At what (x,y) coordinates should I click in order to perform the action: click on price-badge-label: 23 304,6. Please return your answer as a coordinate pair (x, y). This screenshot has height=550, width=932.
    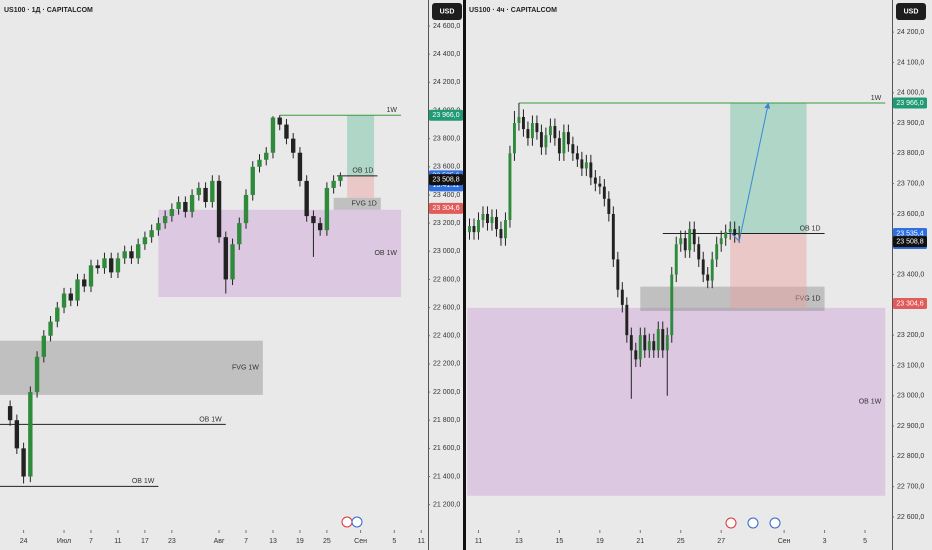
    Looking at the image, I should click on (909, 303).